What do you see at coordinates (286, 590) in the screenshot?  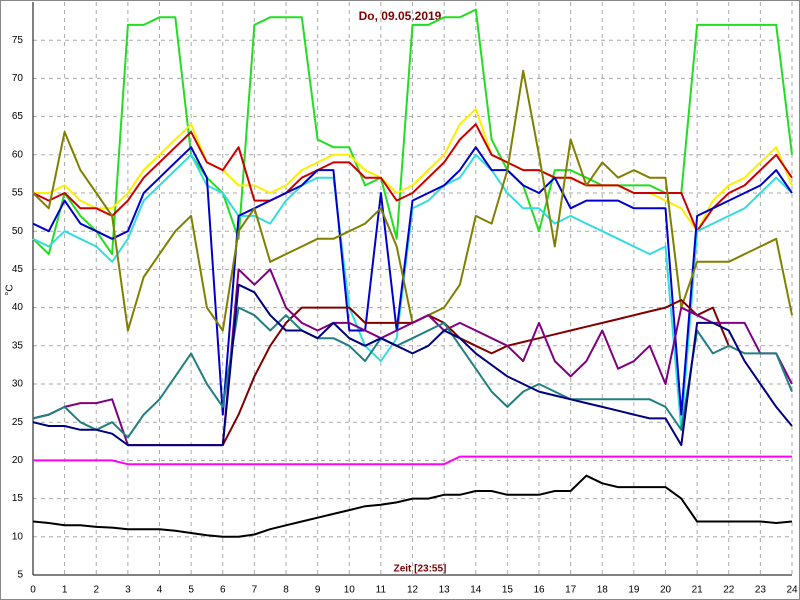 I see `x-tick-label: 8` at bounding box center [286, 590].